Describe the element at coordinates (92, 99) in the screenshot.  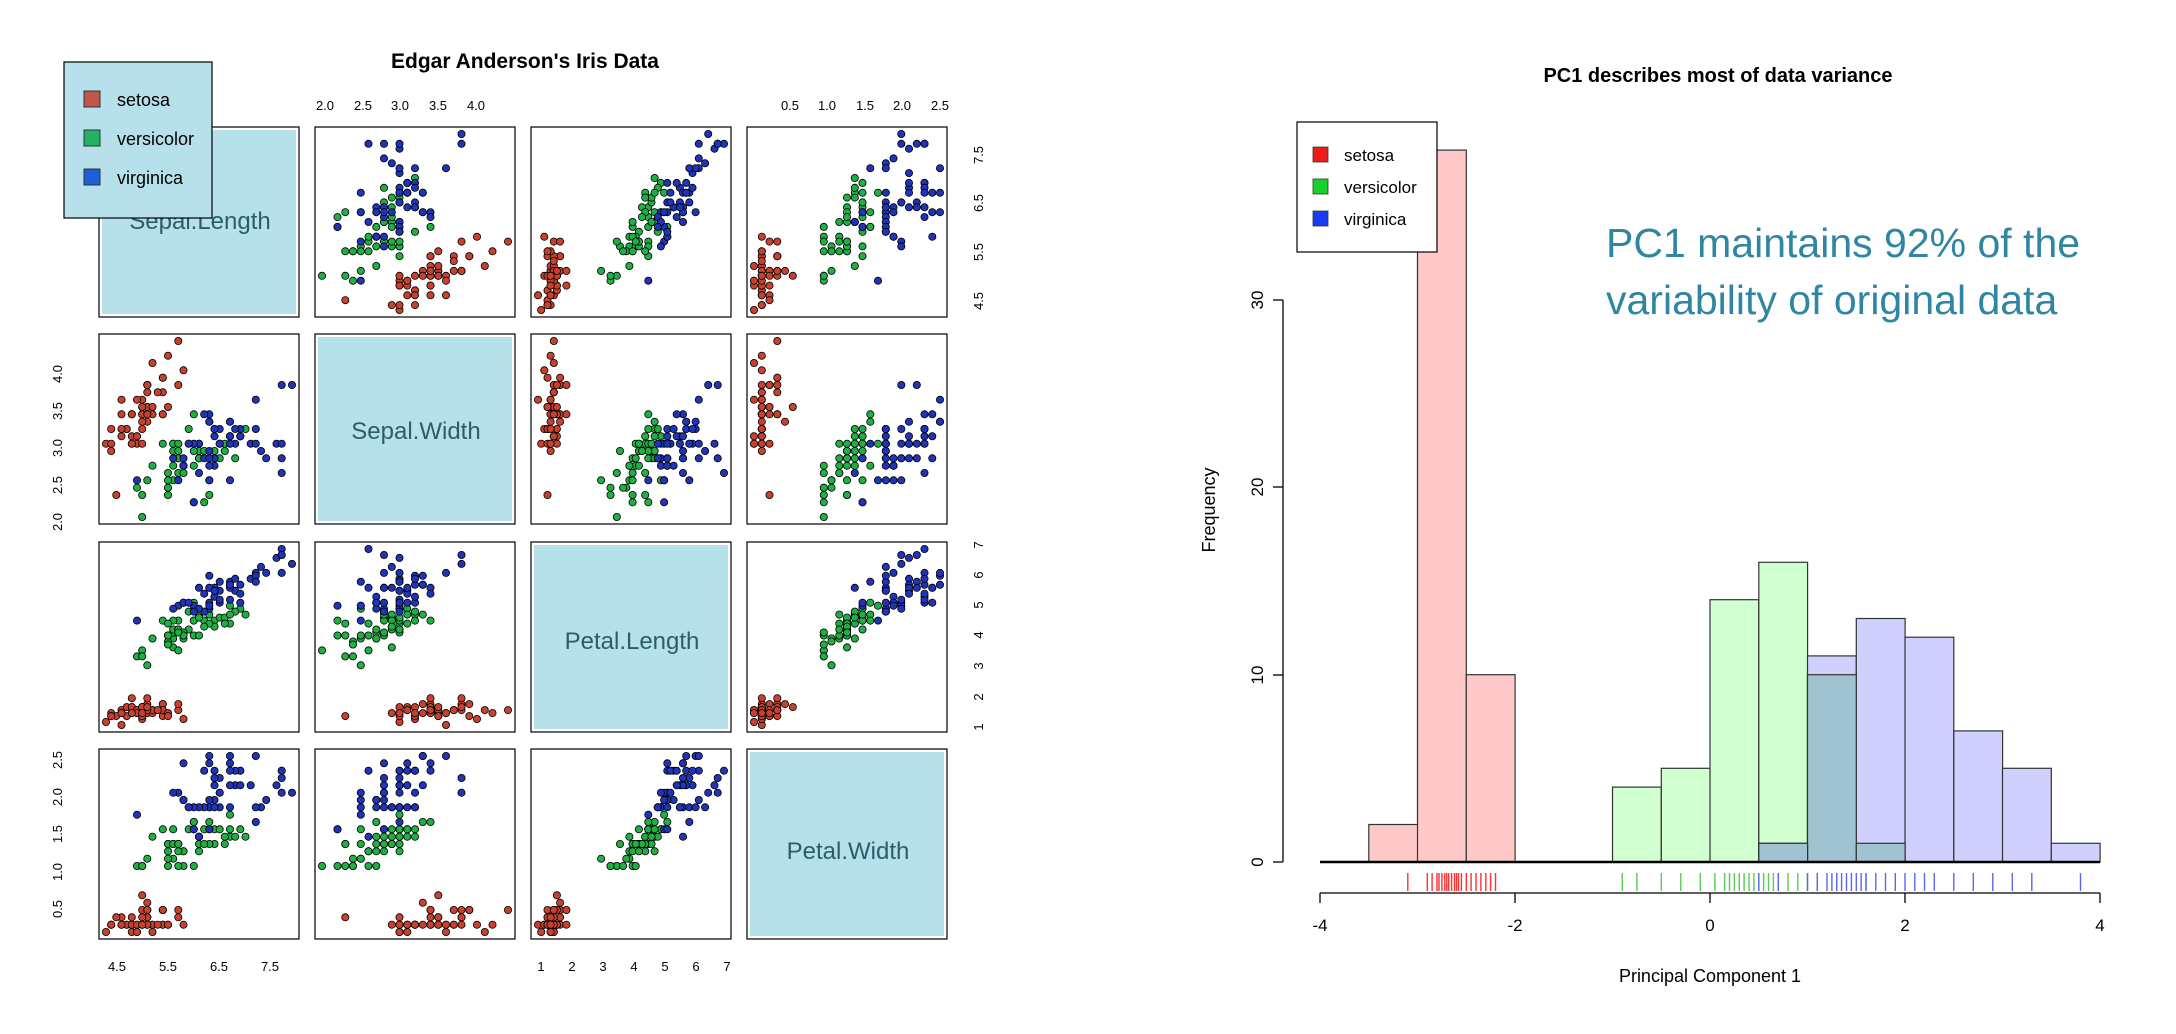
I see `legend-swatch-setosa` at that location.